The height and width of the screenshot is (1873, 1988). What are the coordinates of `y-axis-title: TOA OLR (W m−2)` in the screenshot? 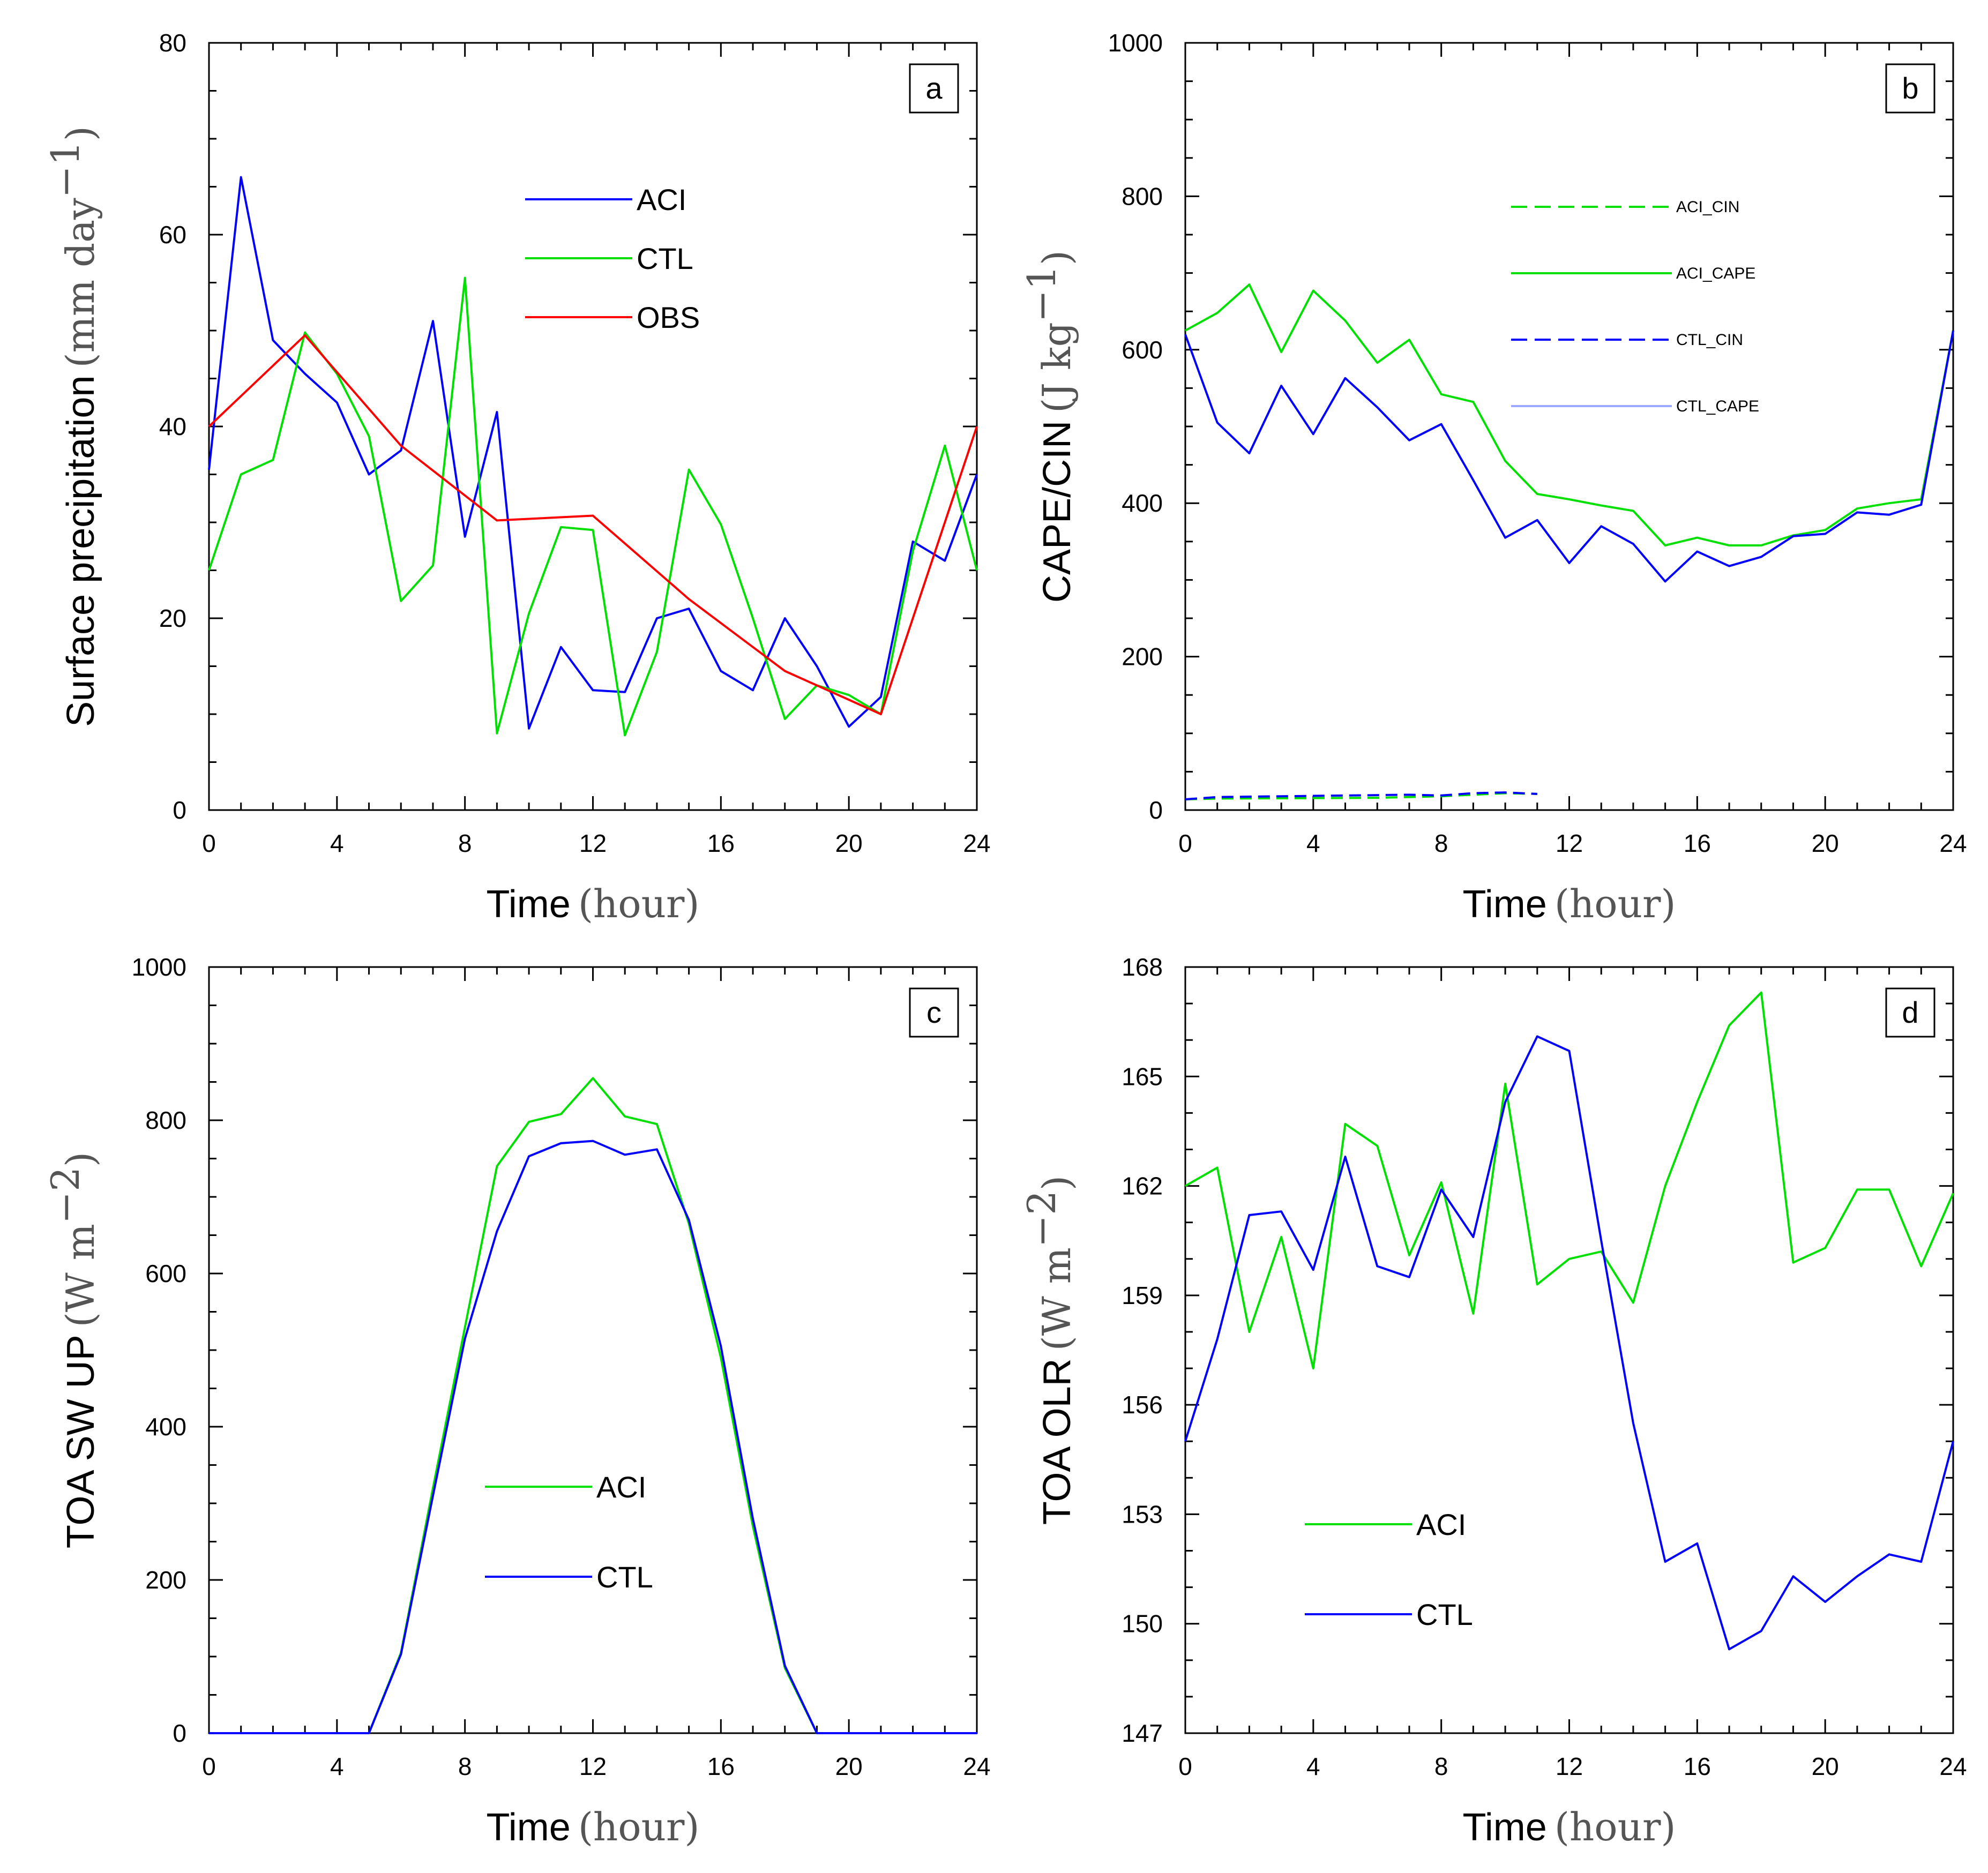 It's located at (1049, 1350).